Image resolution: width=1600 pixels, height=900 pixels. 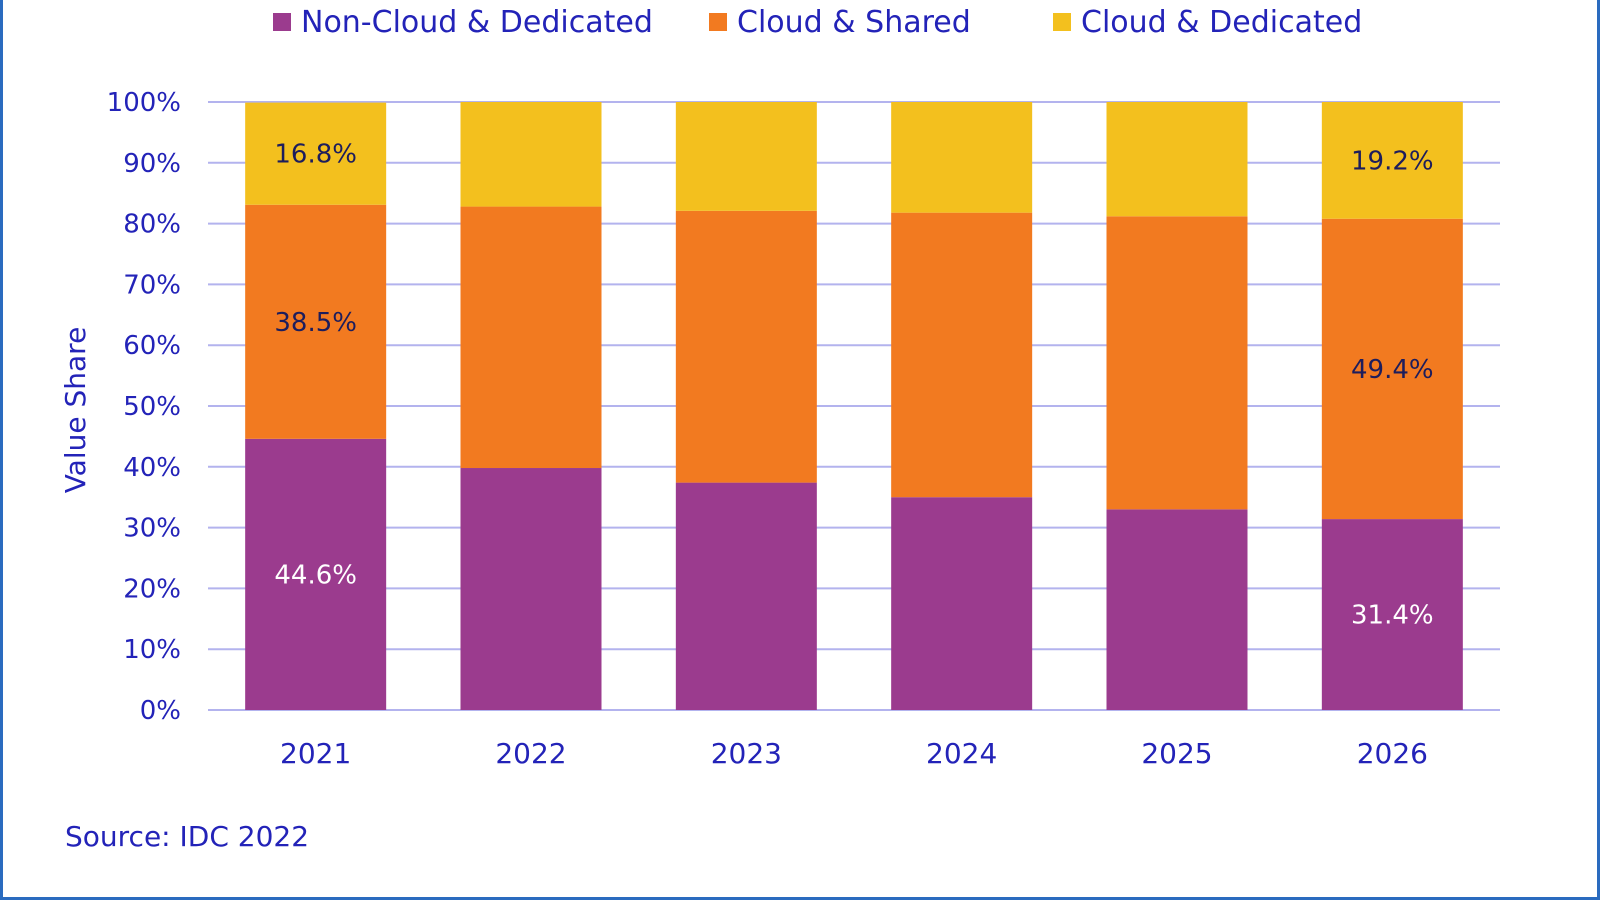 I want to click on data-label: 16.8%, so click(x=315, y=155).